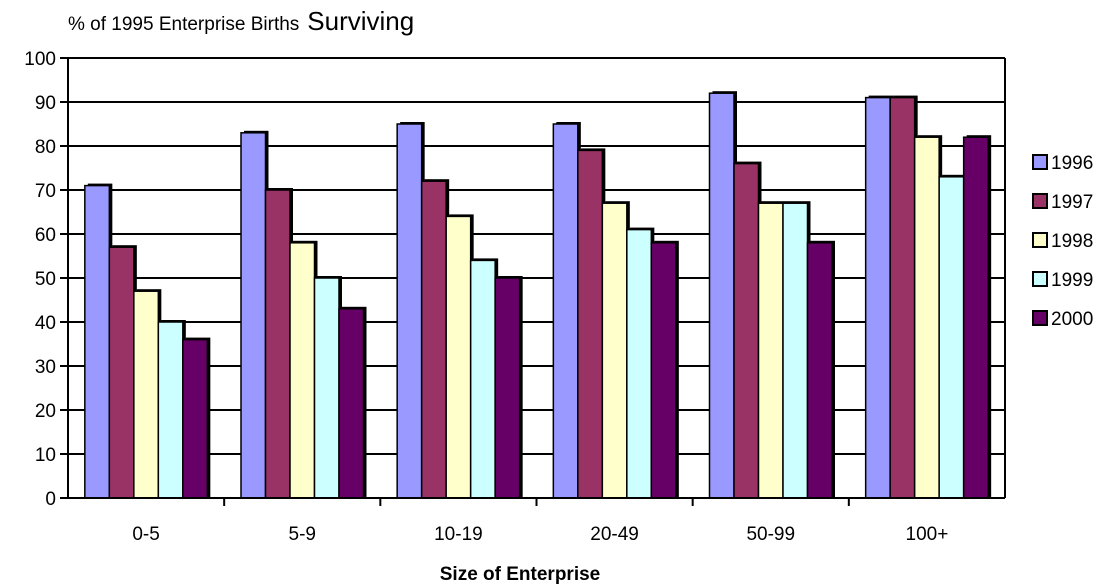 Image resolution: width=1112 pixels, height=585 pixels. What do you see at coordinates (1072, 202) in the screenshot?
I see `legend-label-1997: 1997` at bounding box center [1072, 202].